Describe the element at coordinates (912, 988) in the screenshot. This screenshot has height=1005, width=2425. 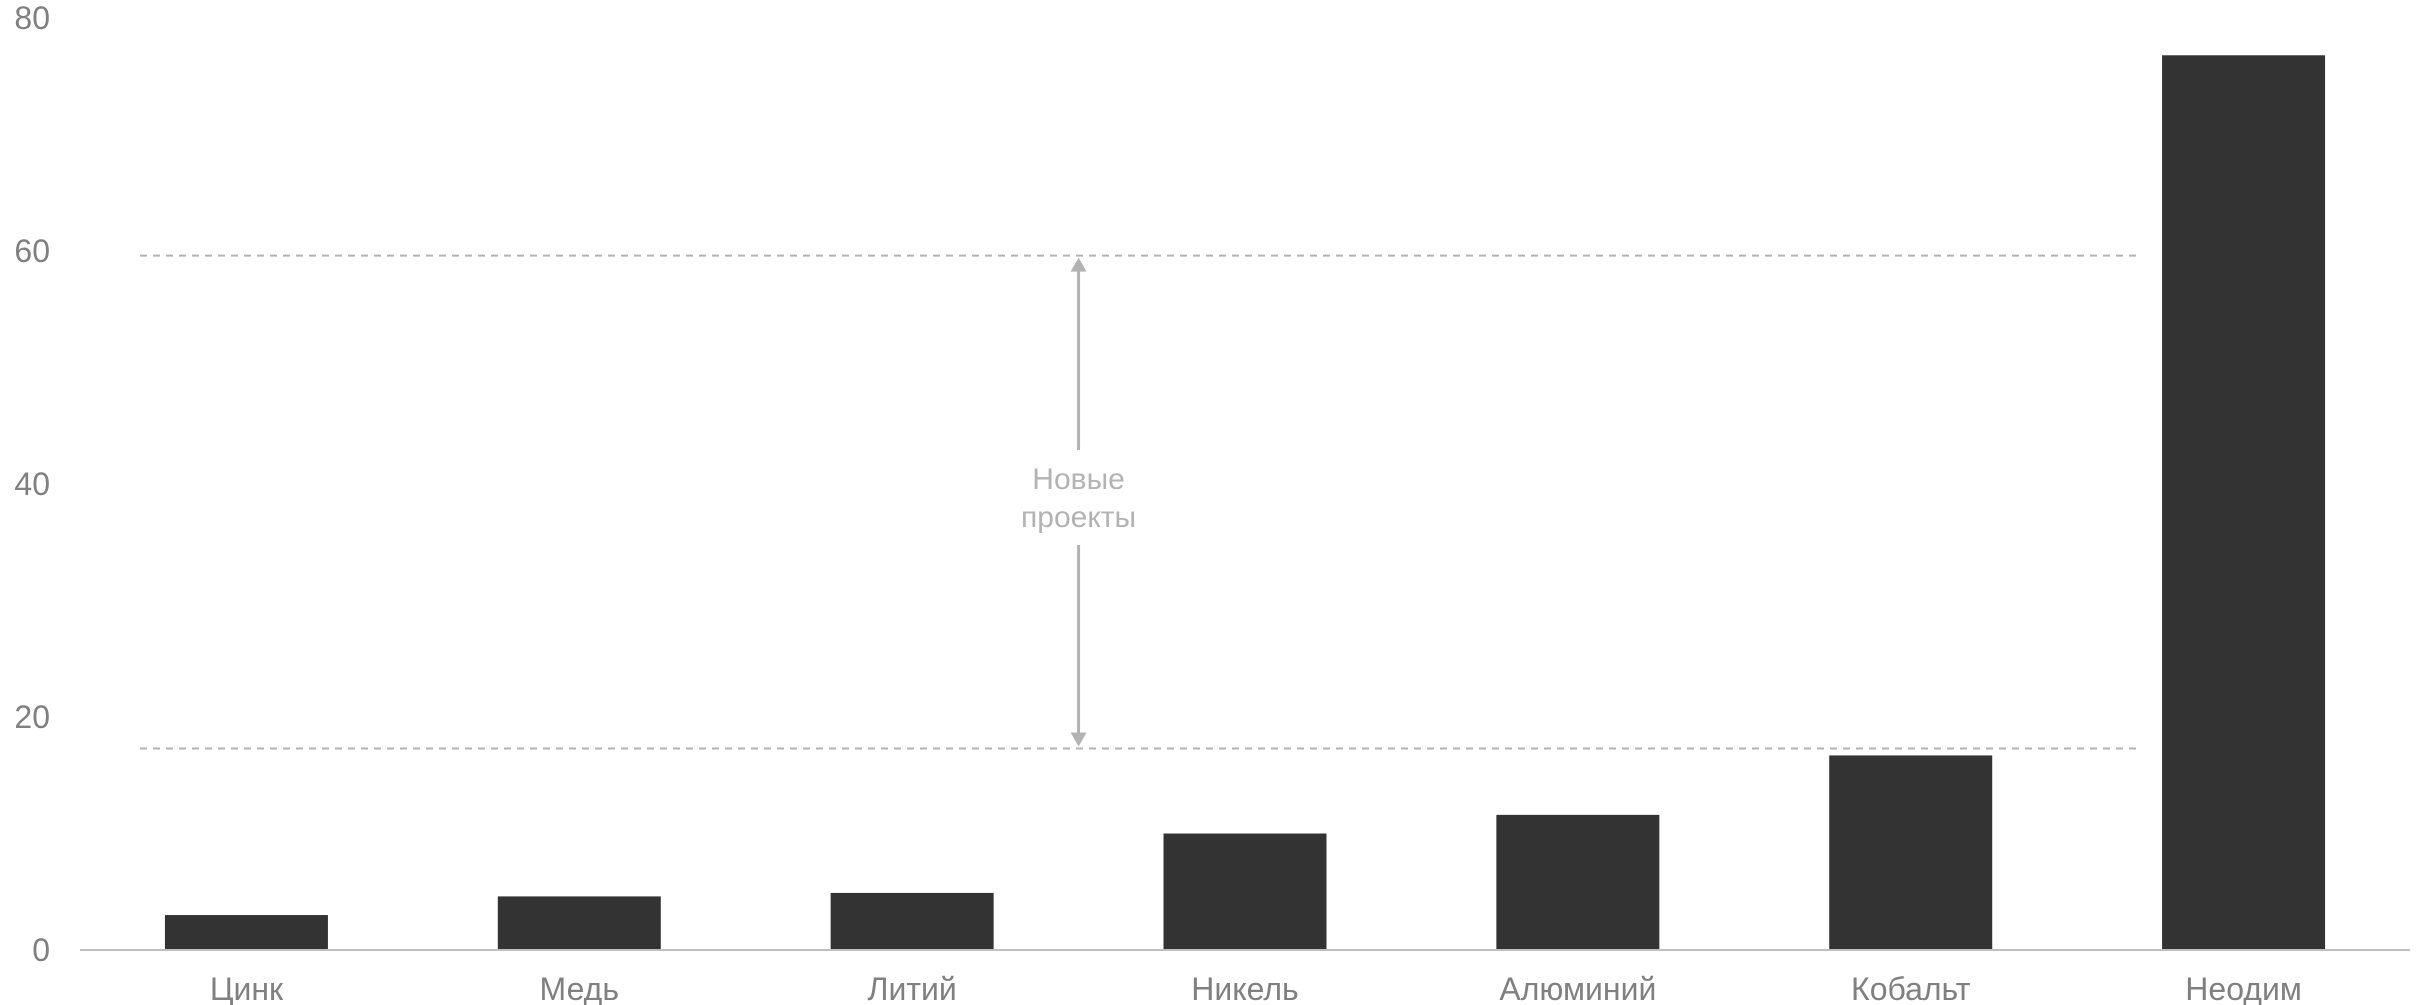
I see `x-tick-label: Литий` at that location.